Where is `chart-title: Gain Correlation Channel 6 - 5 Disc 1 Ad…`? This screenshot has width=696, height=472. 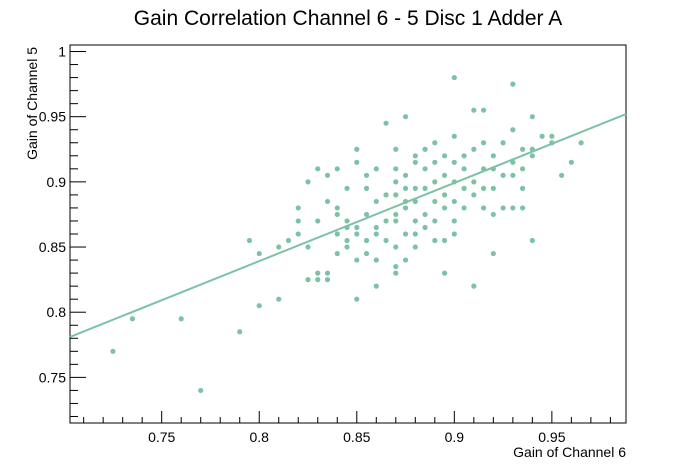
chart-title: Gain Correlation Channel 6 - 5 Disc 1 Ad… is located at coordinates (348, 18).